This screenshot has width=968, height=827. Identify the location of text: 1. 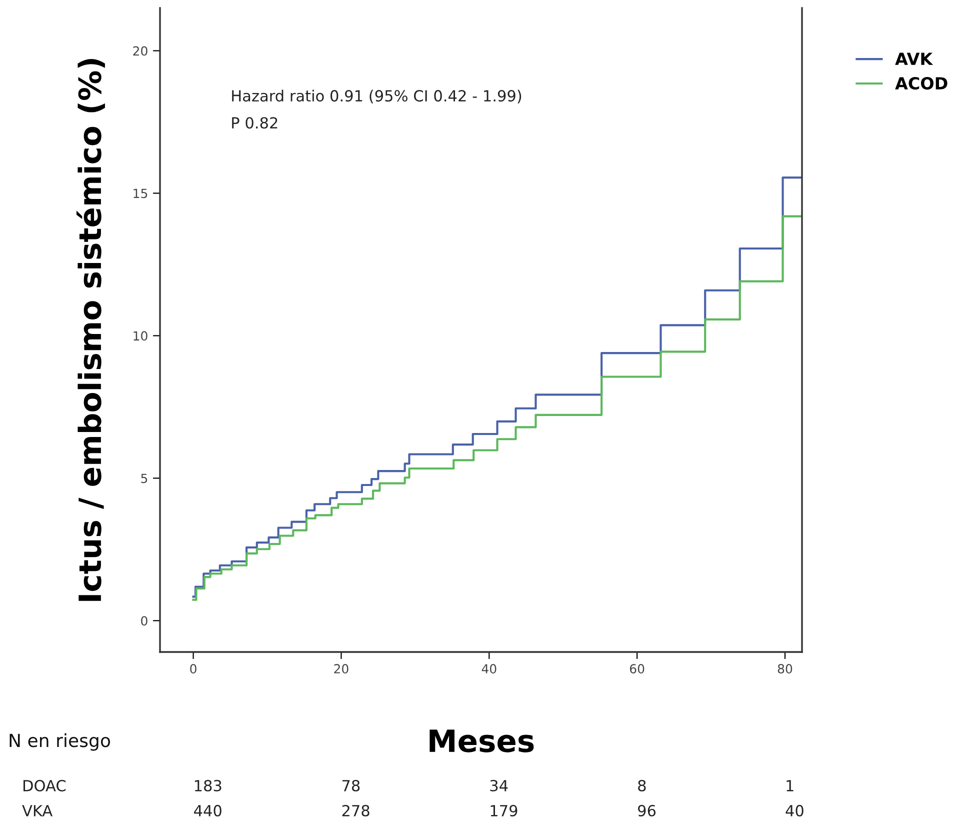
(790, 786).